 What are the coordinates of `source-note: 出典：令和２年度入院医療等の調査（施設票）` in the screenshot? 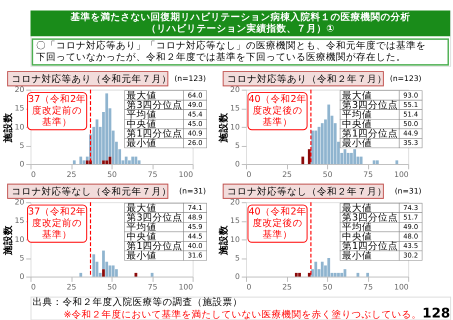 It's located at (137, 302).